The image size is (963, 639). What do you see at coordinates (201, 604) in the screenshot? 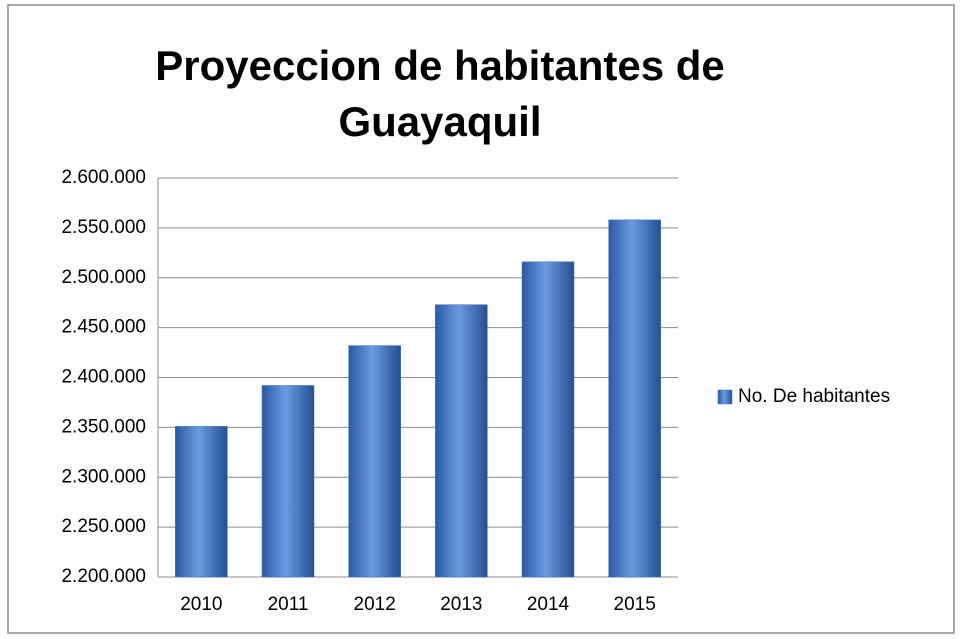
I see `x-tick-label: 2010` at bounding box center [201, 604].